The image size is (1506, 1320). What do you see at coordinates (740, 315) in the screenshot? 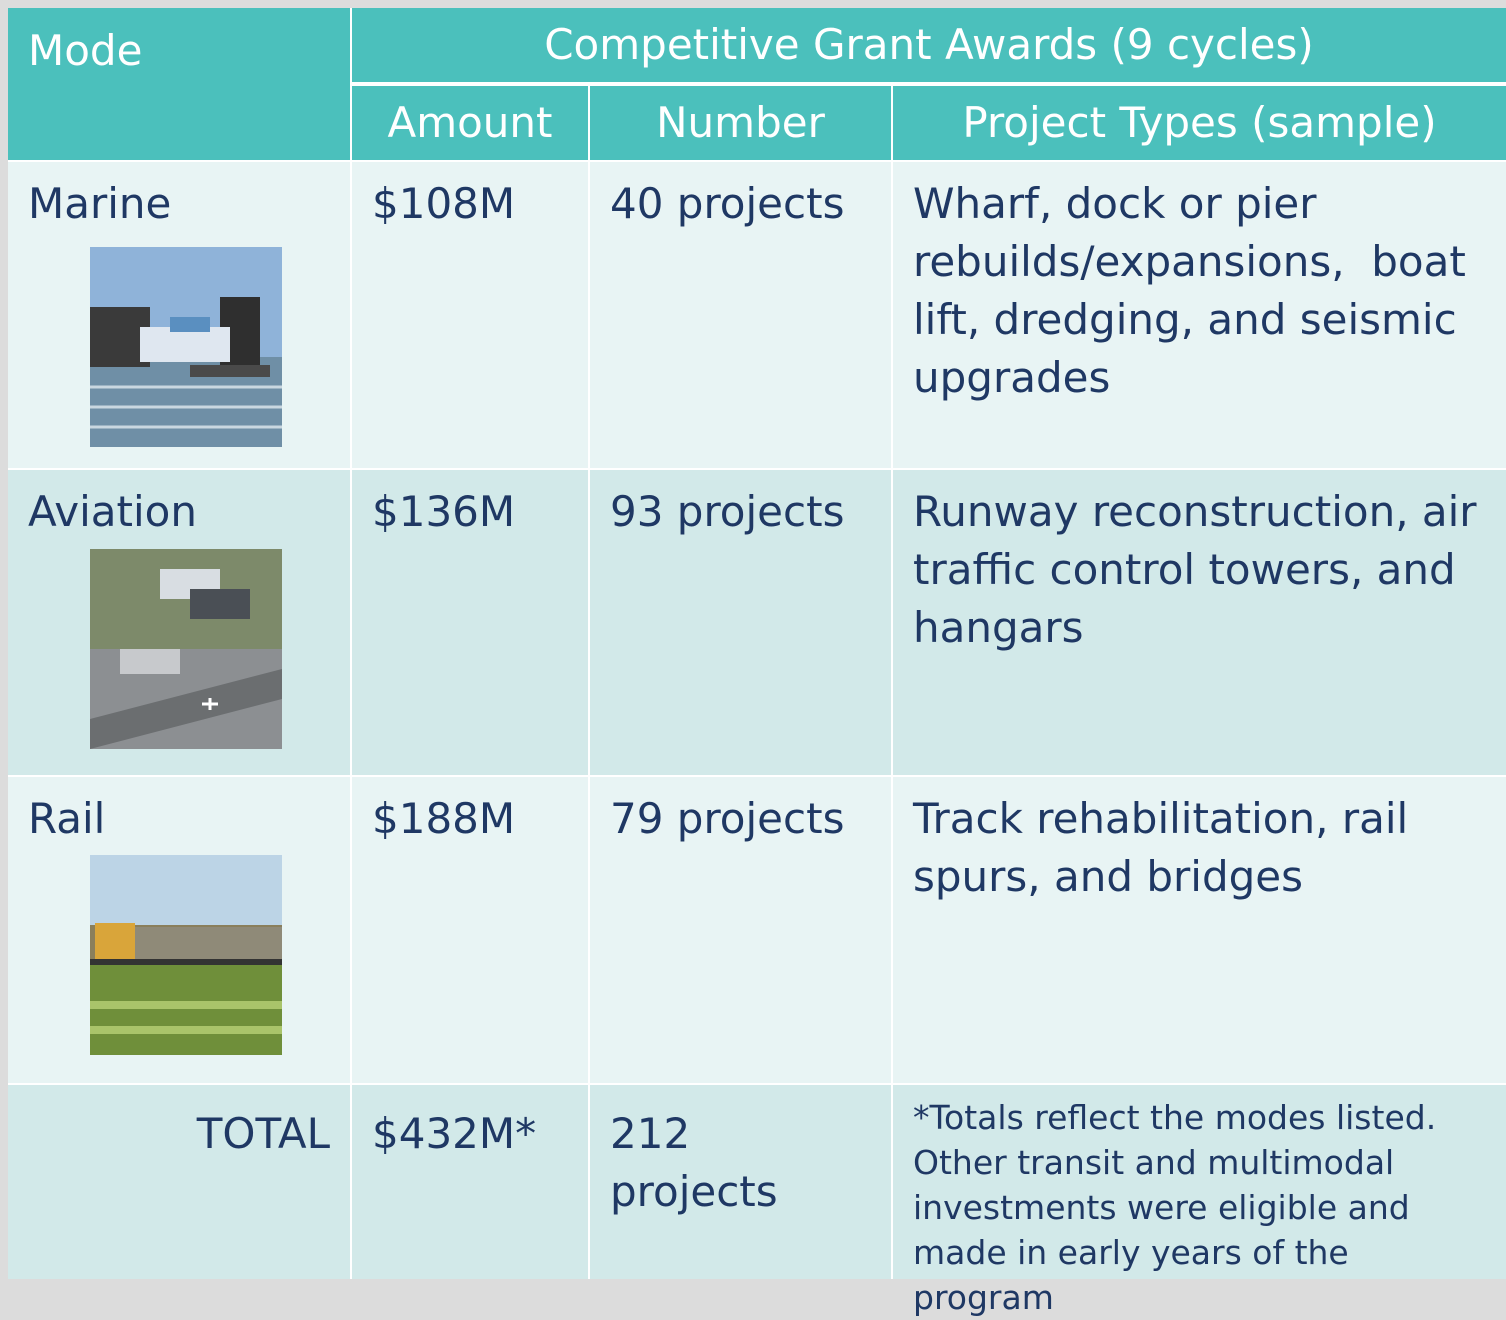
I see `number: 40 projects` at bounding box center [740, 315].